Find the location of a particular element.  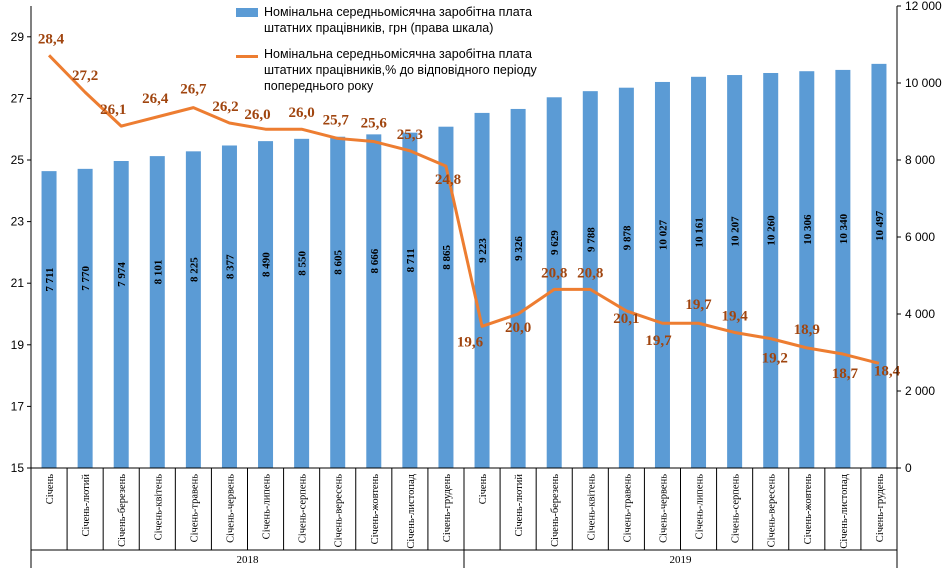

line-value-label: 18,7 is located at coordinates (845, 374).